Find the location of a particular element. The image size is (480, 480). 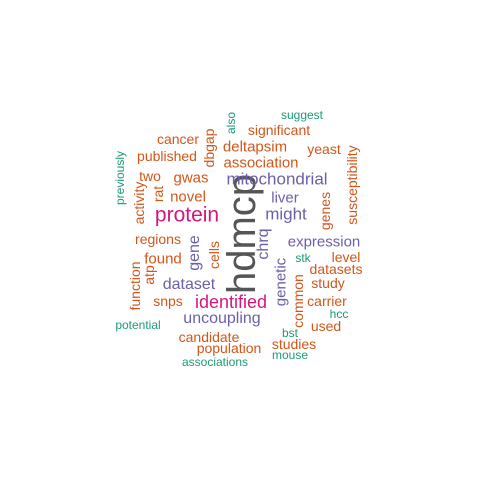

word-activity: activity is located at coordinates (139, 203).